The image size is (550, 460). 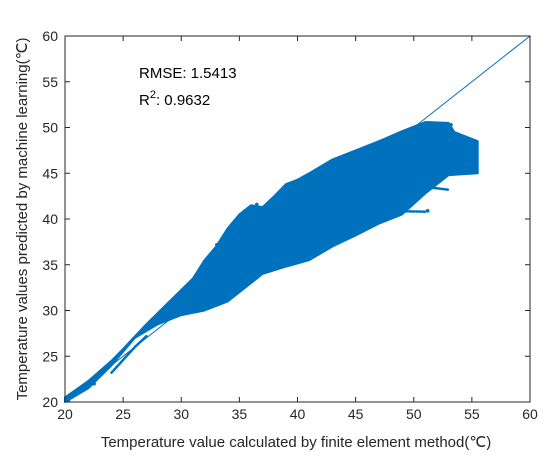 I want to click on y-tick-label-30: 30, so click(x=50, y=311).